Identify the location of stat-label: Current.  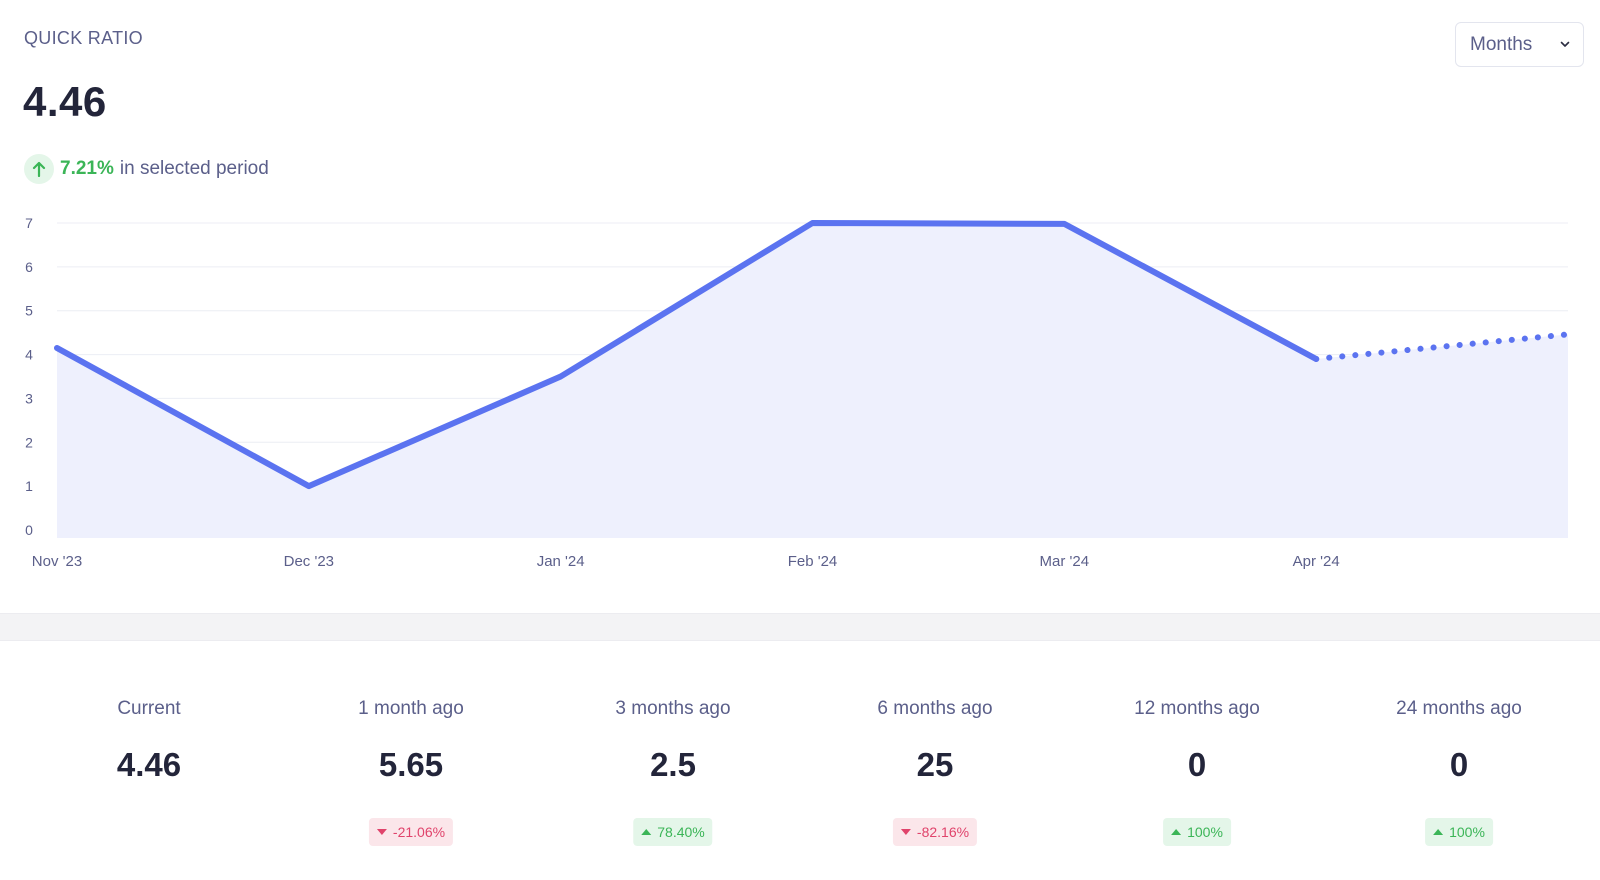
(149, 708).